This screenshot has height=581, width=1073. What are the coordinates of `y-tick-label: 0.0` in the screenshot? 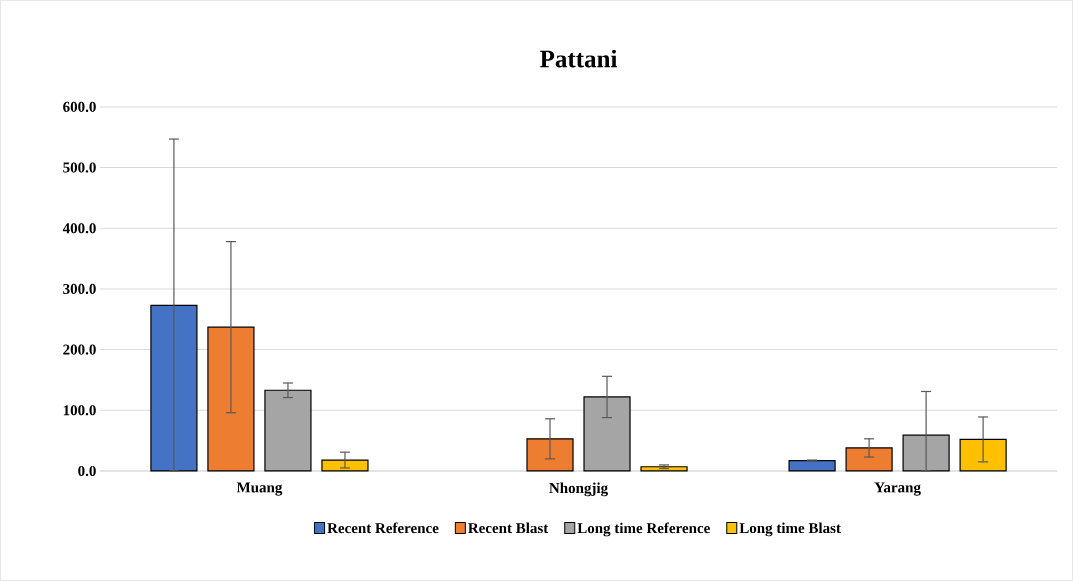 It's located at (87, 471).